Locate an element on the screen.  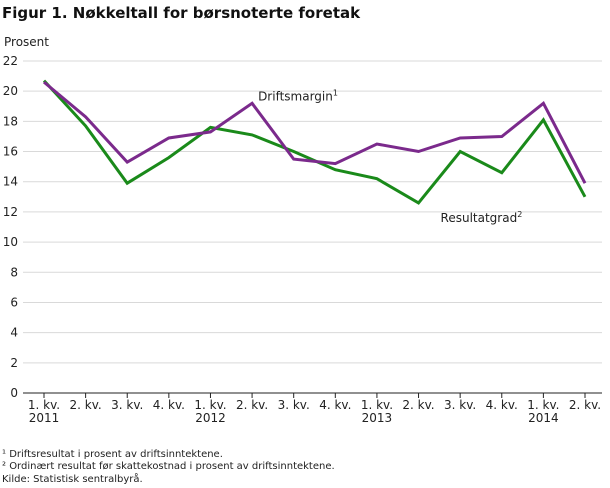
y-tick-label: 0 is located at coordinates (14, 393).